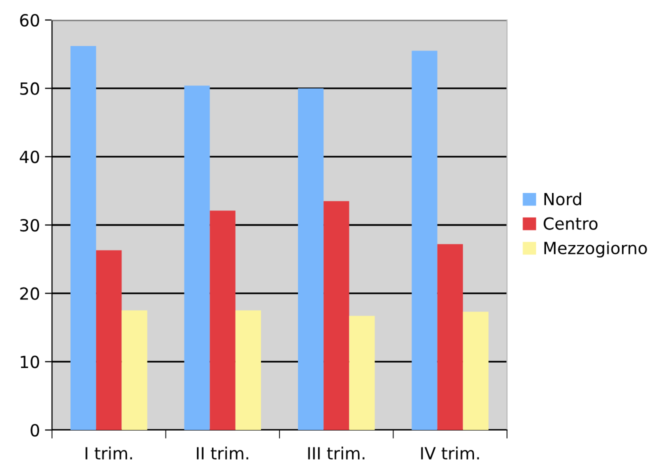 This screenshot has width=662, height=466. I want to click on y-tick-label: 10, so click(30, 362).